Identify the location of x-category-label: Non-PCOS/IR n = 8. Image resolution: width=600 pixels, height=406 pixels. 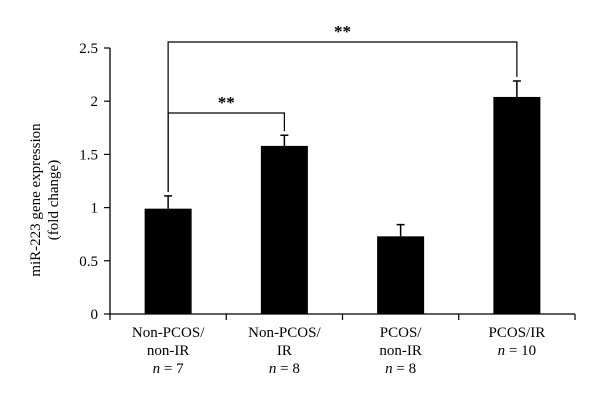
(284, 351).